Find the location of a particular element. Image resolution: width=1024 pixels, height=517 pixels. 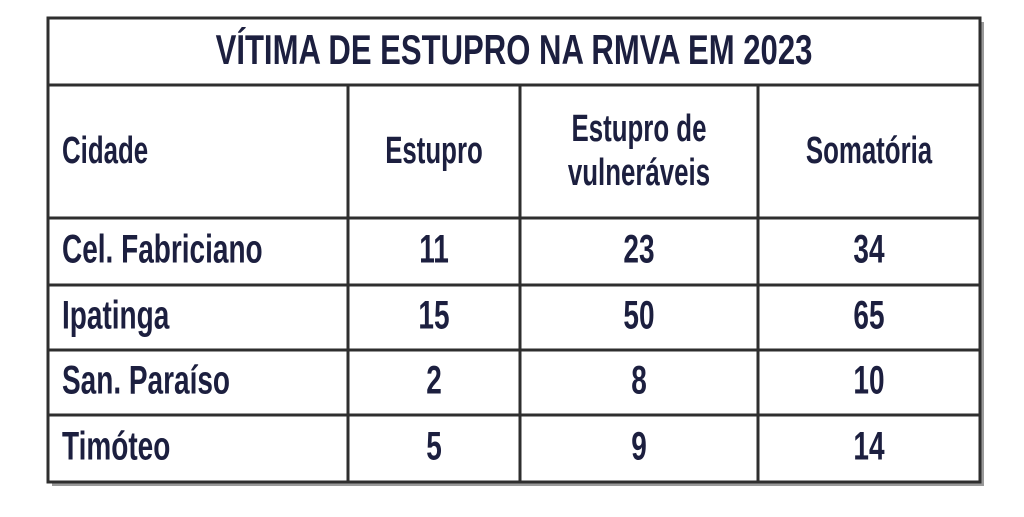

value-cell: 50 is located at coordinates (638, 316).